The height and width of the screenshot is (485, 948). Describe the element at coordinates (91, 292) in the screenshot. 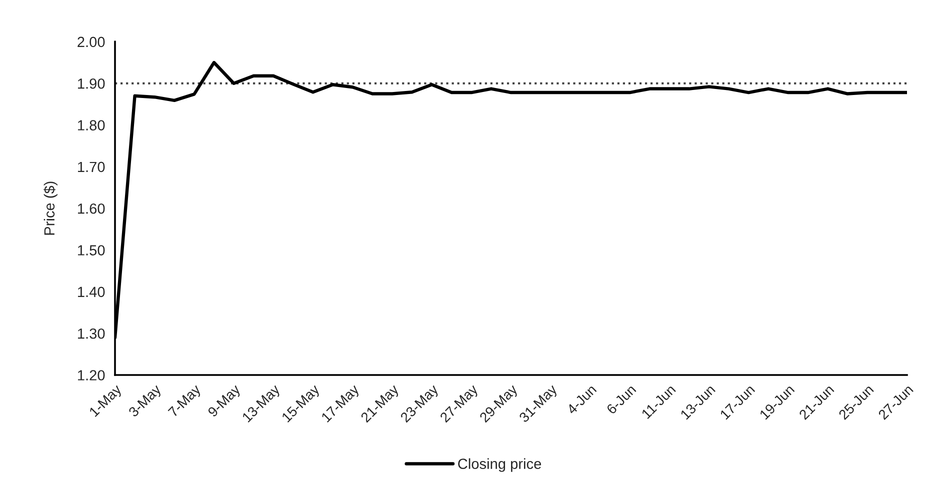

I see `y-tick-label: 1.40` at that location.